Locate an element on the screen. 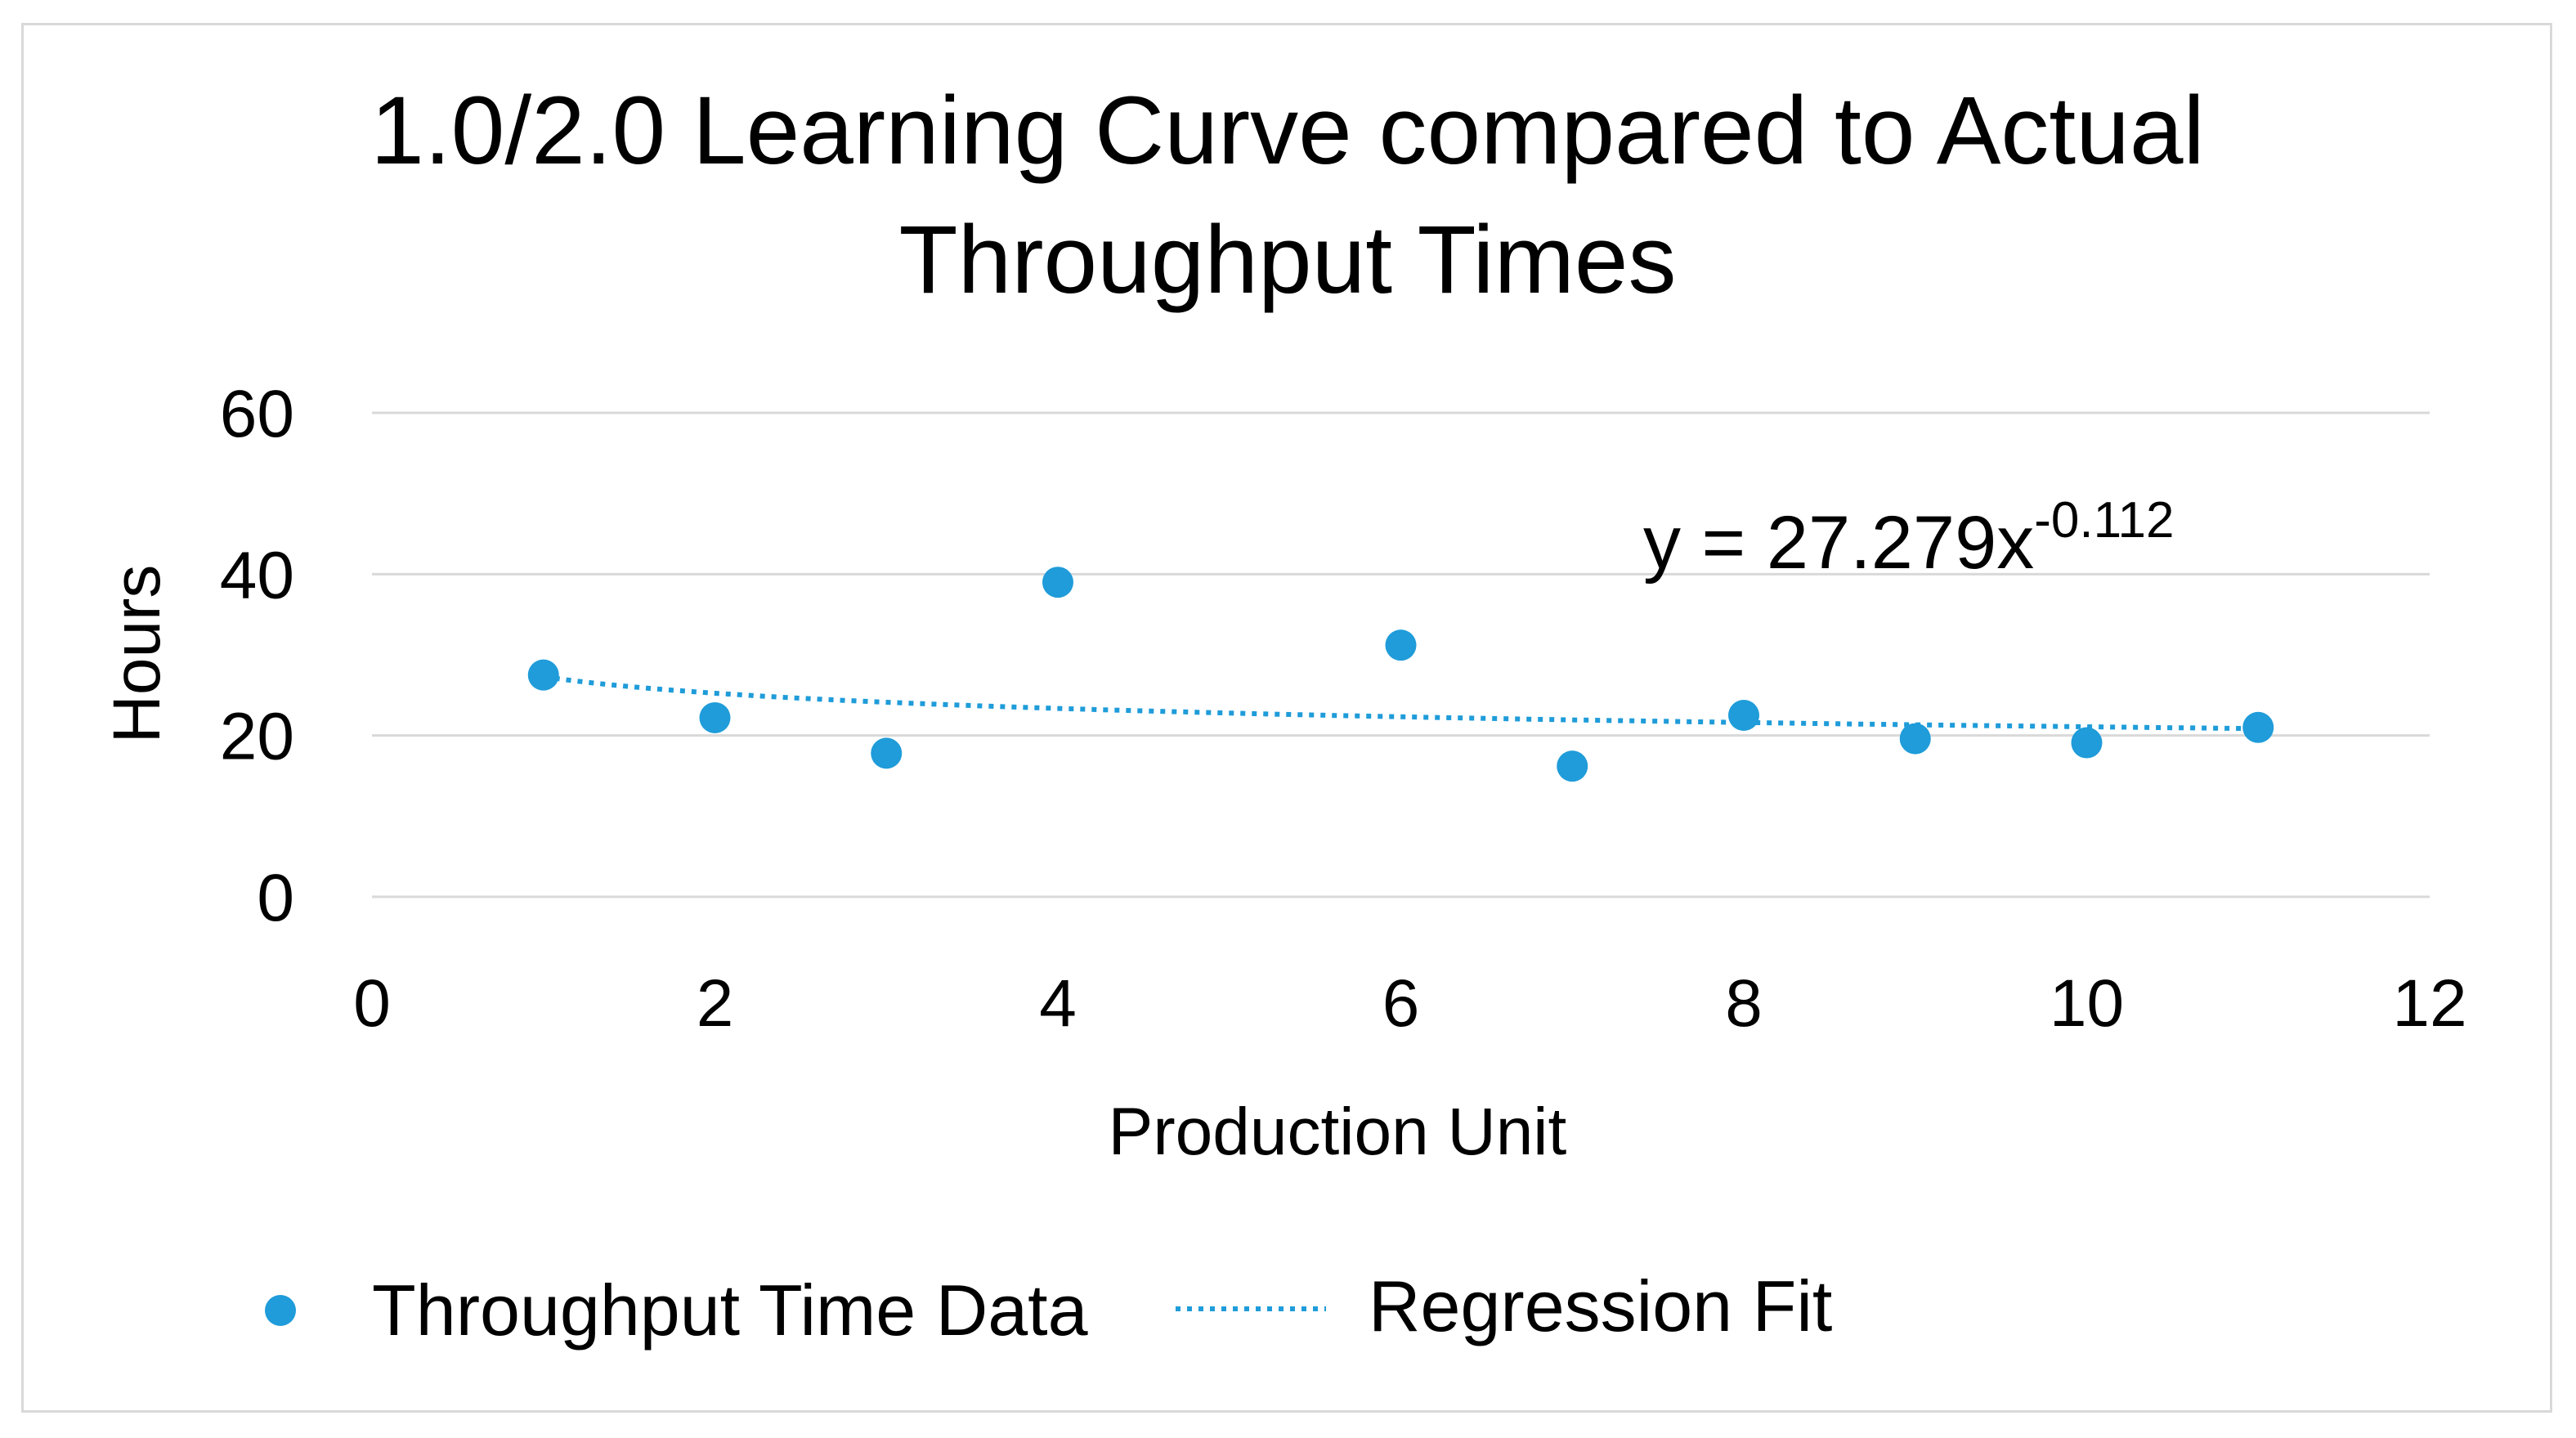 This screenshot has height=1438, width=2576. y-tick-label-60: 60 is located at coordinates (257, 414).